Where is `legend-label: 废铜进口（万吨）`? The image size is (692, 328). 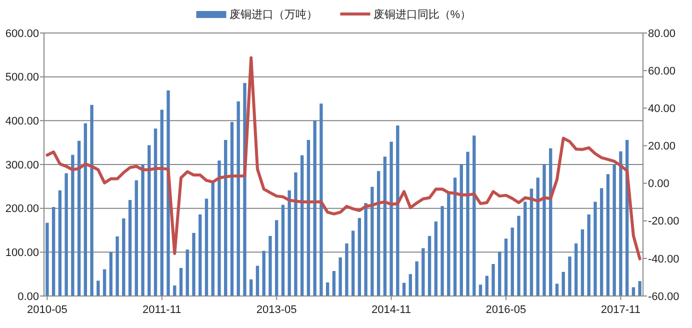 legend-label: 废铜进口（万吨） is located at coordinates (273, 14).